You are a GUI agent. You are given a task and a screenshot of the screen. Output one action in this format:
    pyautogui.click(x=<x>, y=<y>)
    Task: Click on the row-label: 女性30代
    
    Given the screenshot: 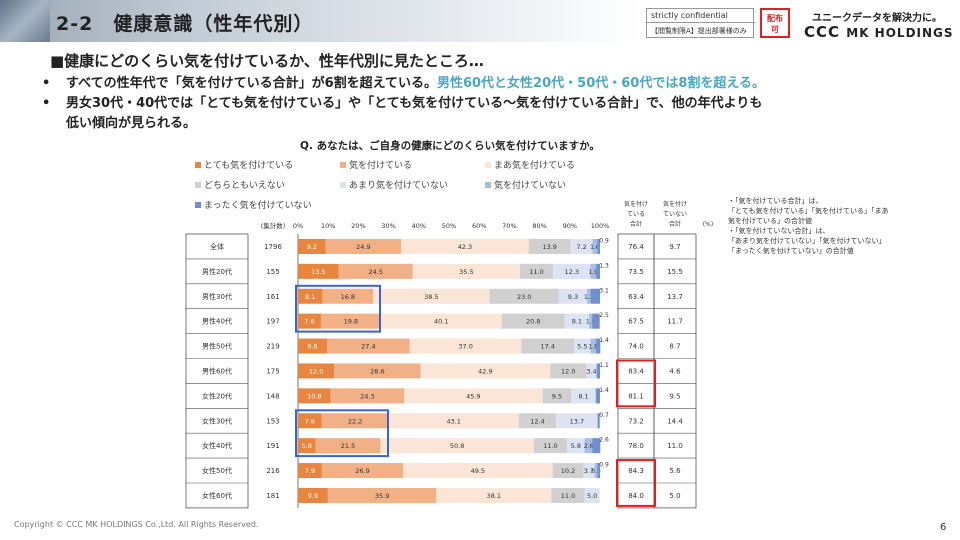 What is the action you would take?
    pyautogui.click(x=217, y=420)
    